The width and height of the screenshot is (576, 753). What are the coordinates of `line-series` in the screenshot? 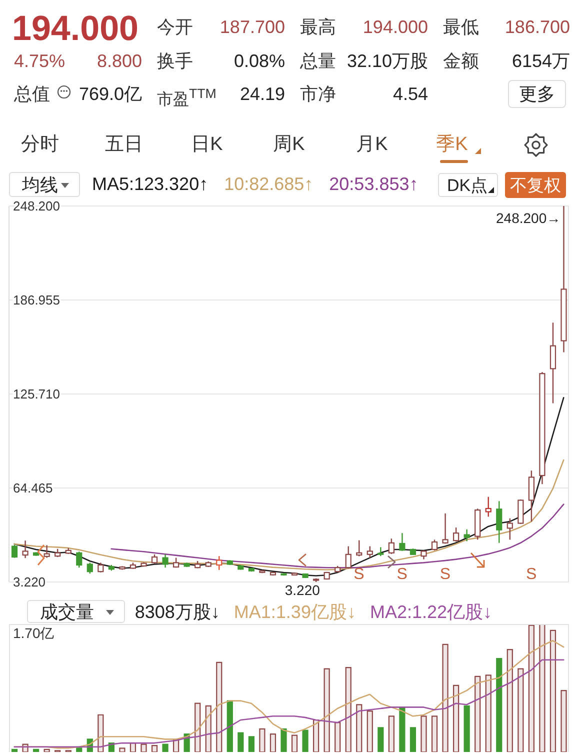 It's located at (337, 536).